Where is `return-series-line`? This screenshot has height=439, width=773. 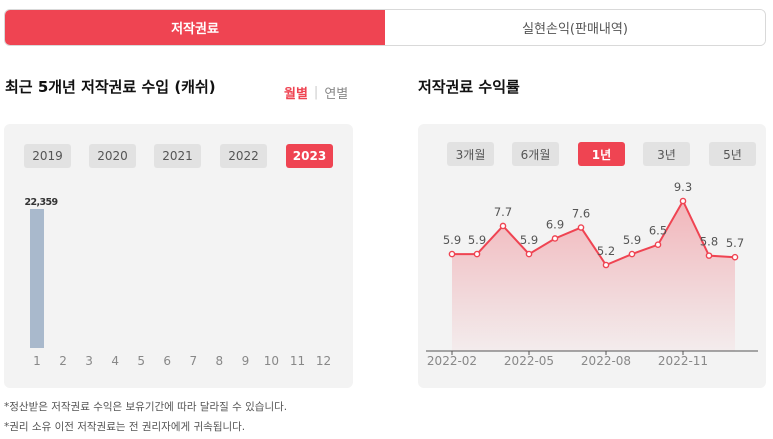 return-series-line is located at coordinates (594, 232).